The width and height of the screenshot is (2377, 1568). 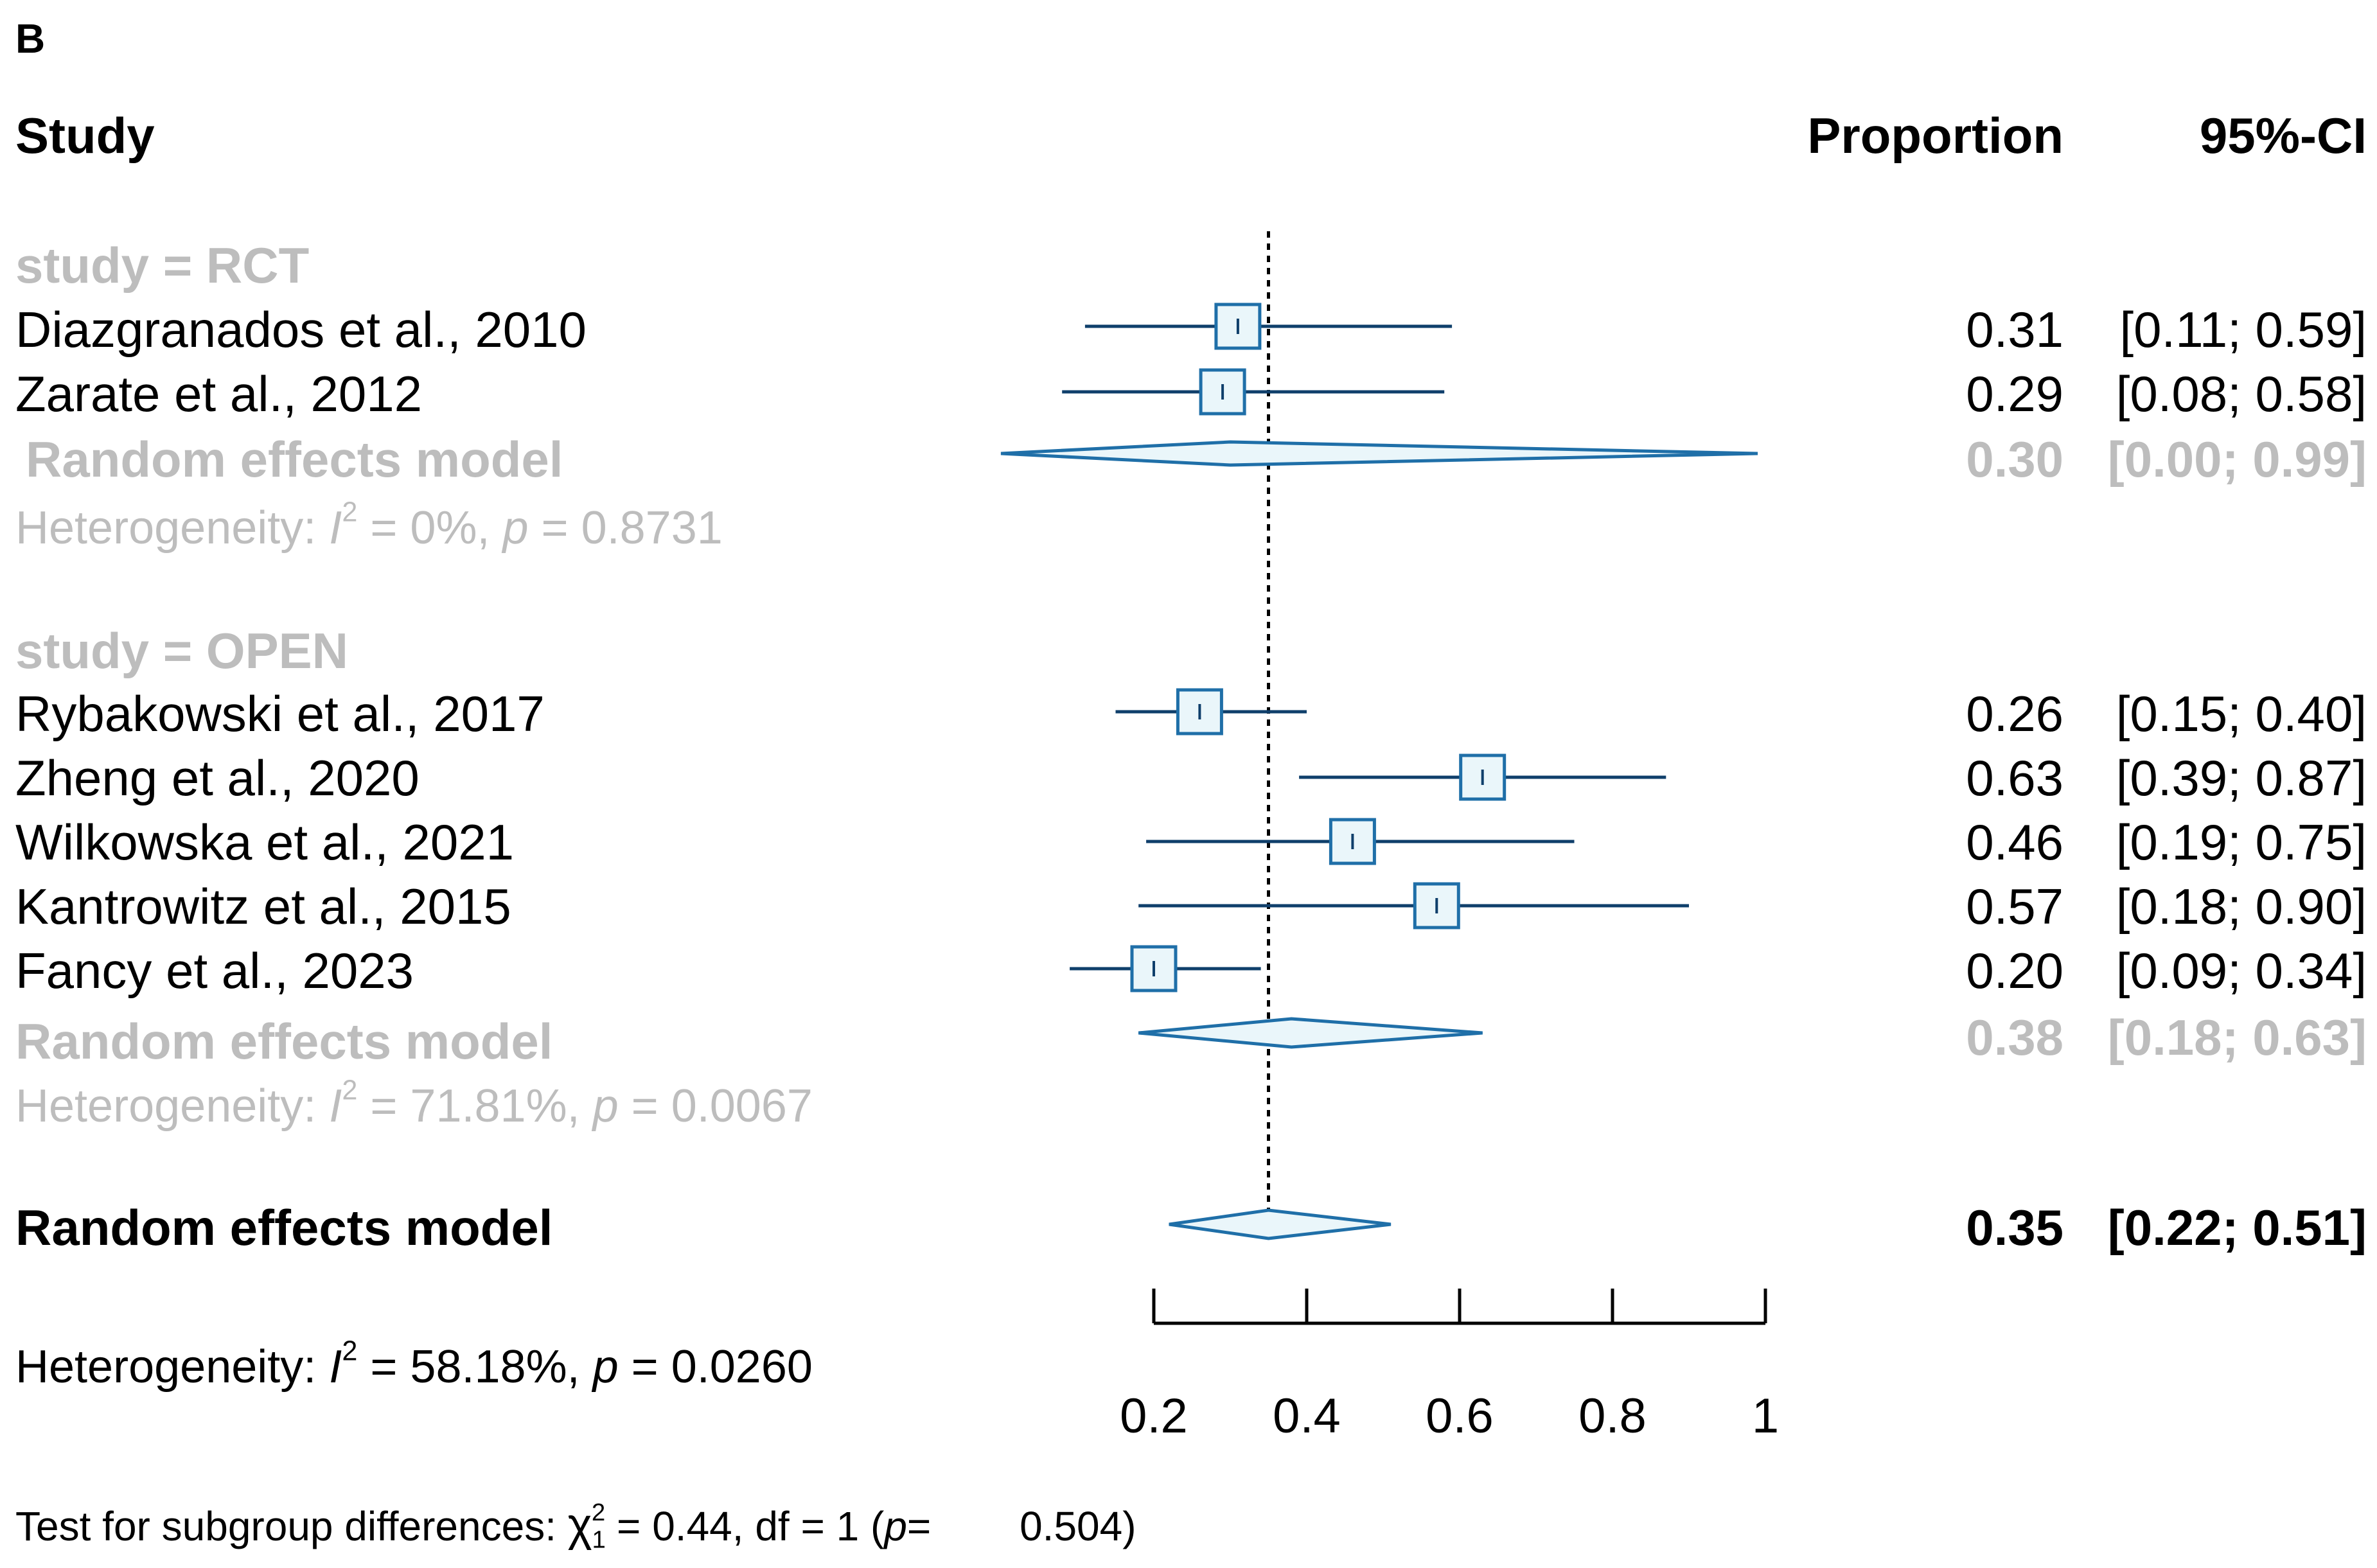 I want to click on study-proportion: 0.63, so click(x=2014, y=778).